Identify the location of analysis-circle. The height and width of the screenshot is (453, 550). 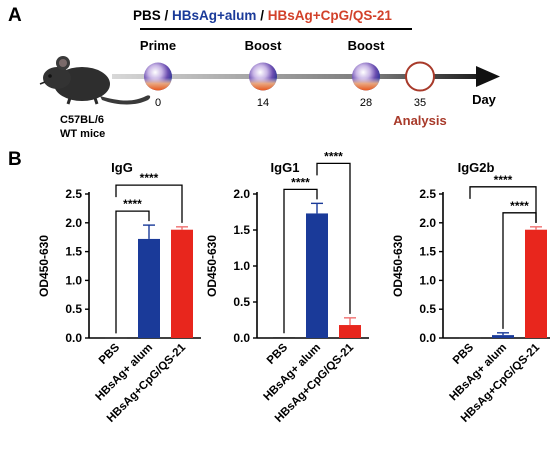
(420, 76).